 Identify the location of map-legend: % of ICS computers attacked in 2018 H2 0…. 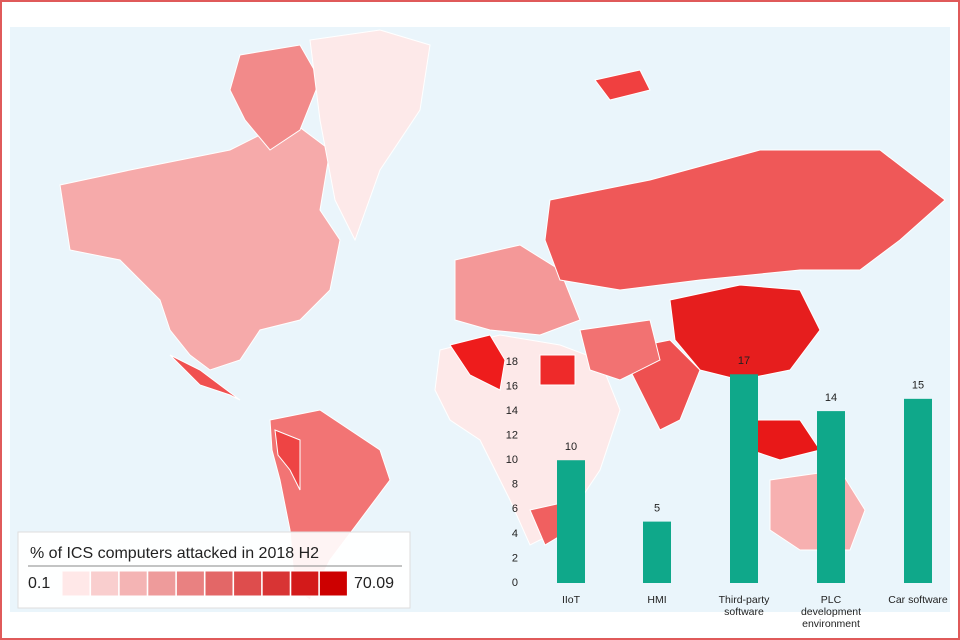
(214, 570).